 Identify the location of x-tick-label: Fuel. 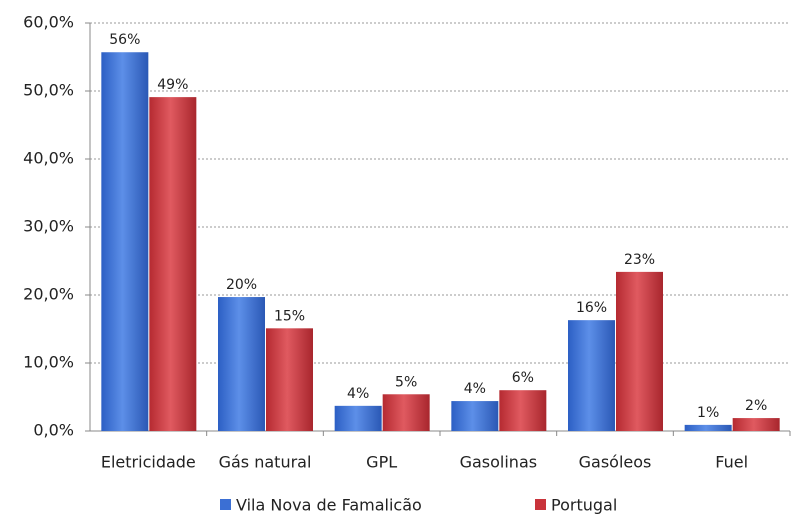
(731, 462).